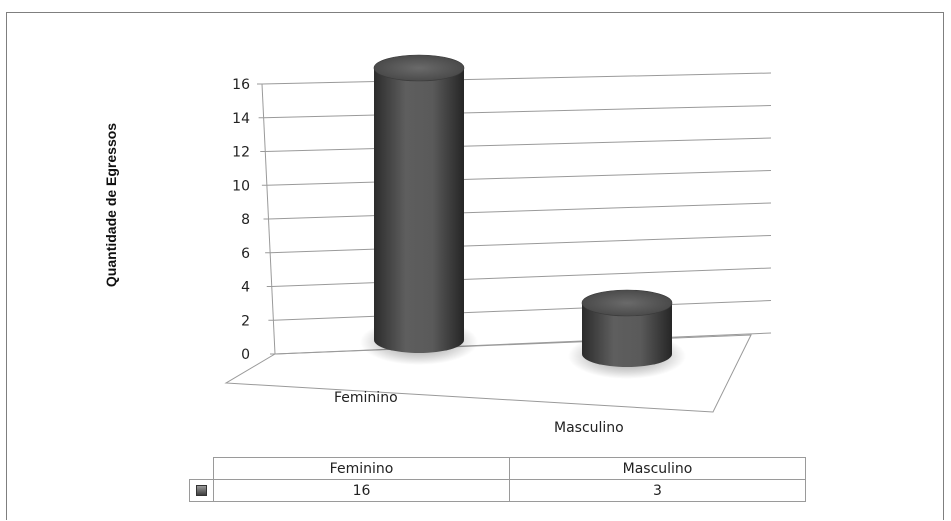  What do you see at coordinates (361, 490) in the screenshot?
I see `data-table-value-feminino: 16` at bounding box center [361, 490].